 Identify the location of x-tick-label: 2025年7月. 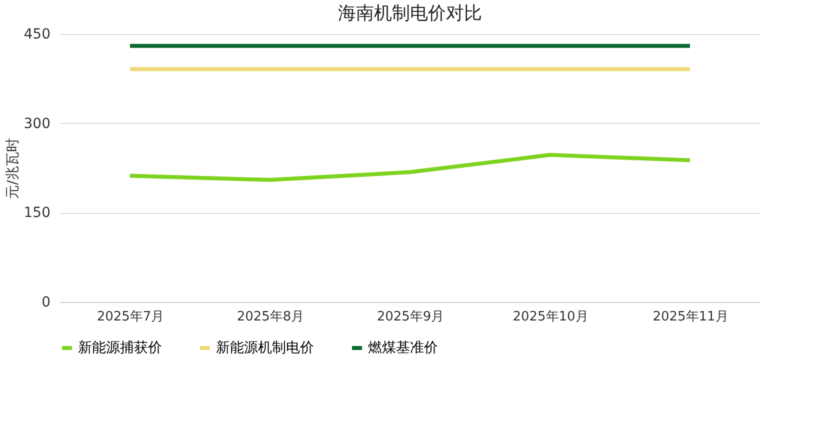
(130, 317).